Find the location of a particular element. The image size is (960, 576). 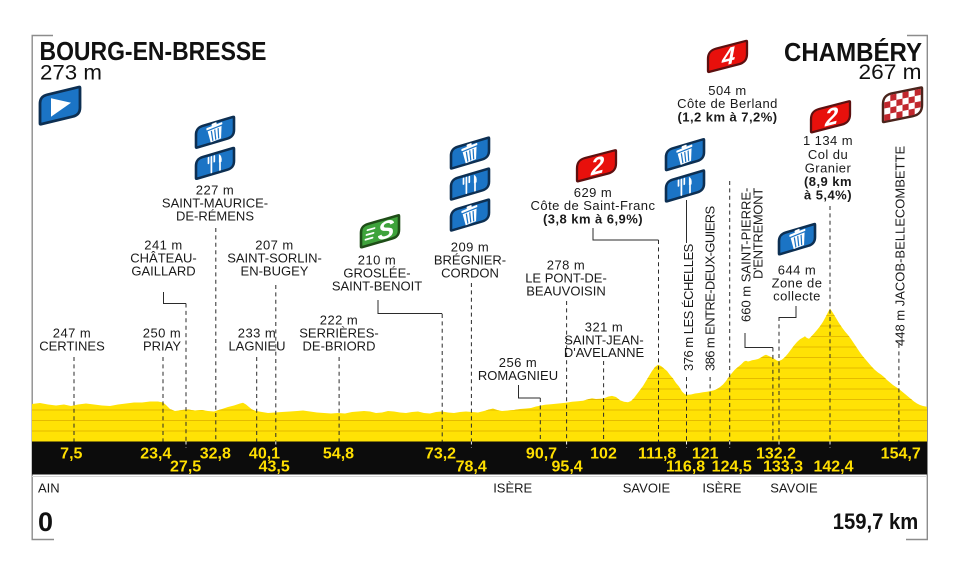

svg-text: 504 m is located at coordinates (727, 90).